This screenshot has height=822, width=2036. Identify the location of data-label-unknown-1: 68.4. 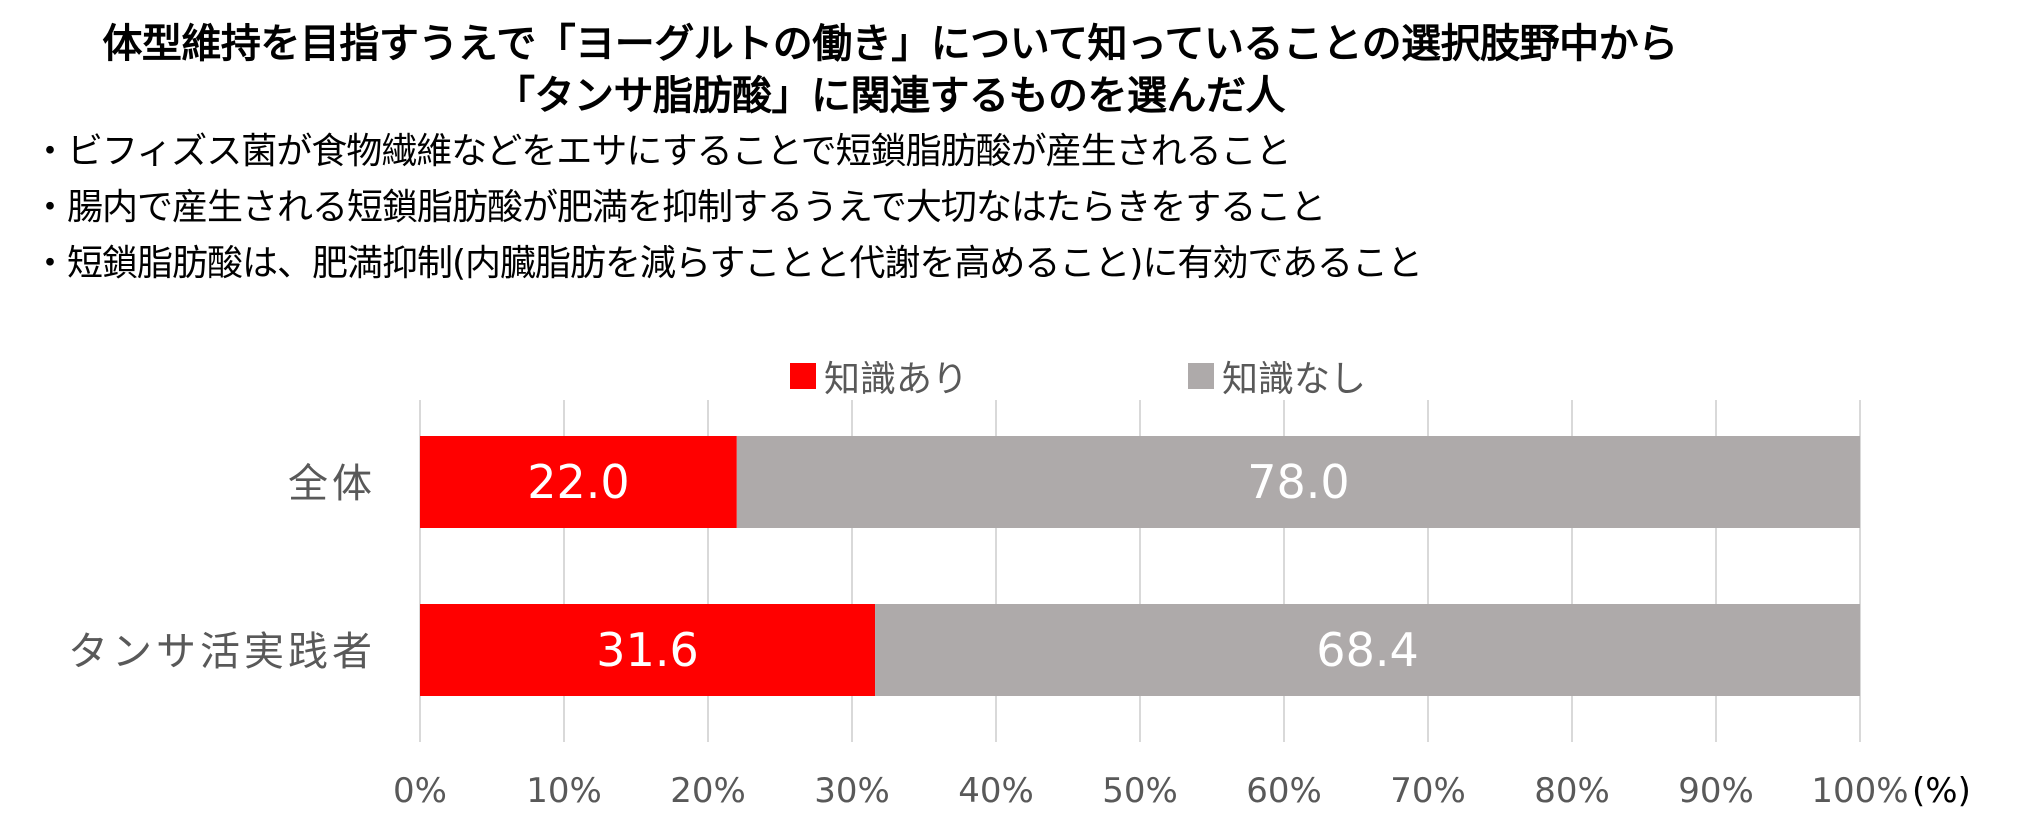
(1367, 650).